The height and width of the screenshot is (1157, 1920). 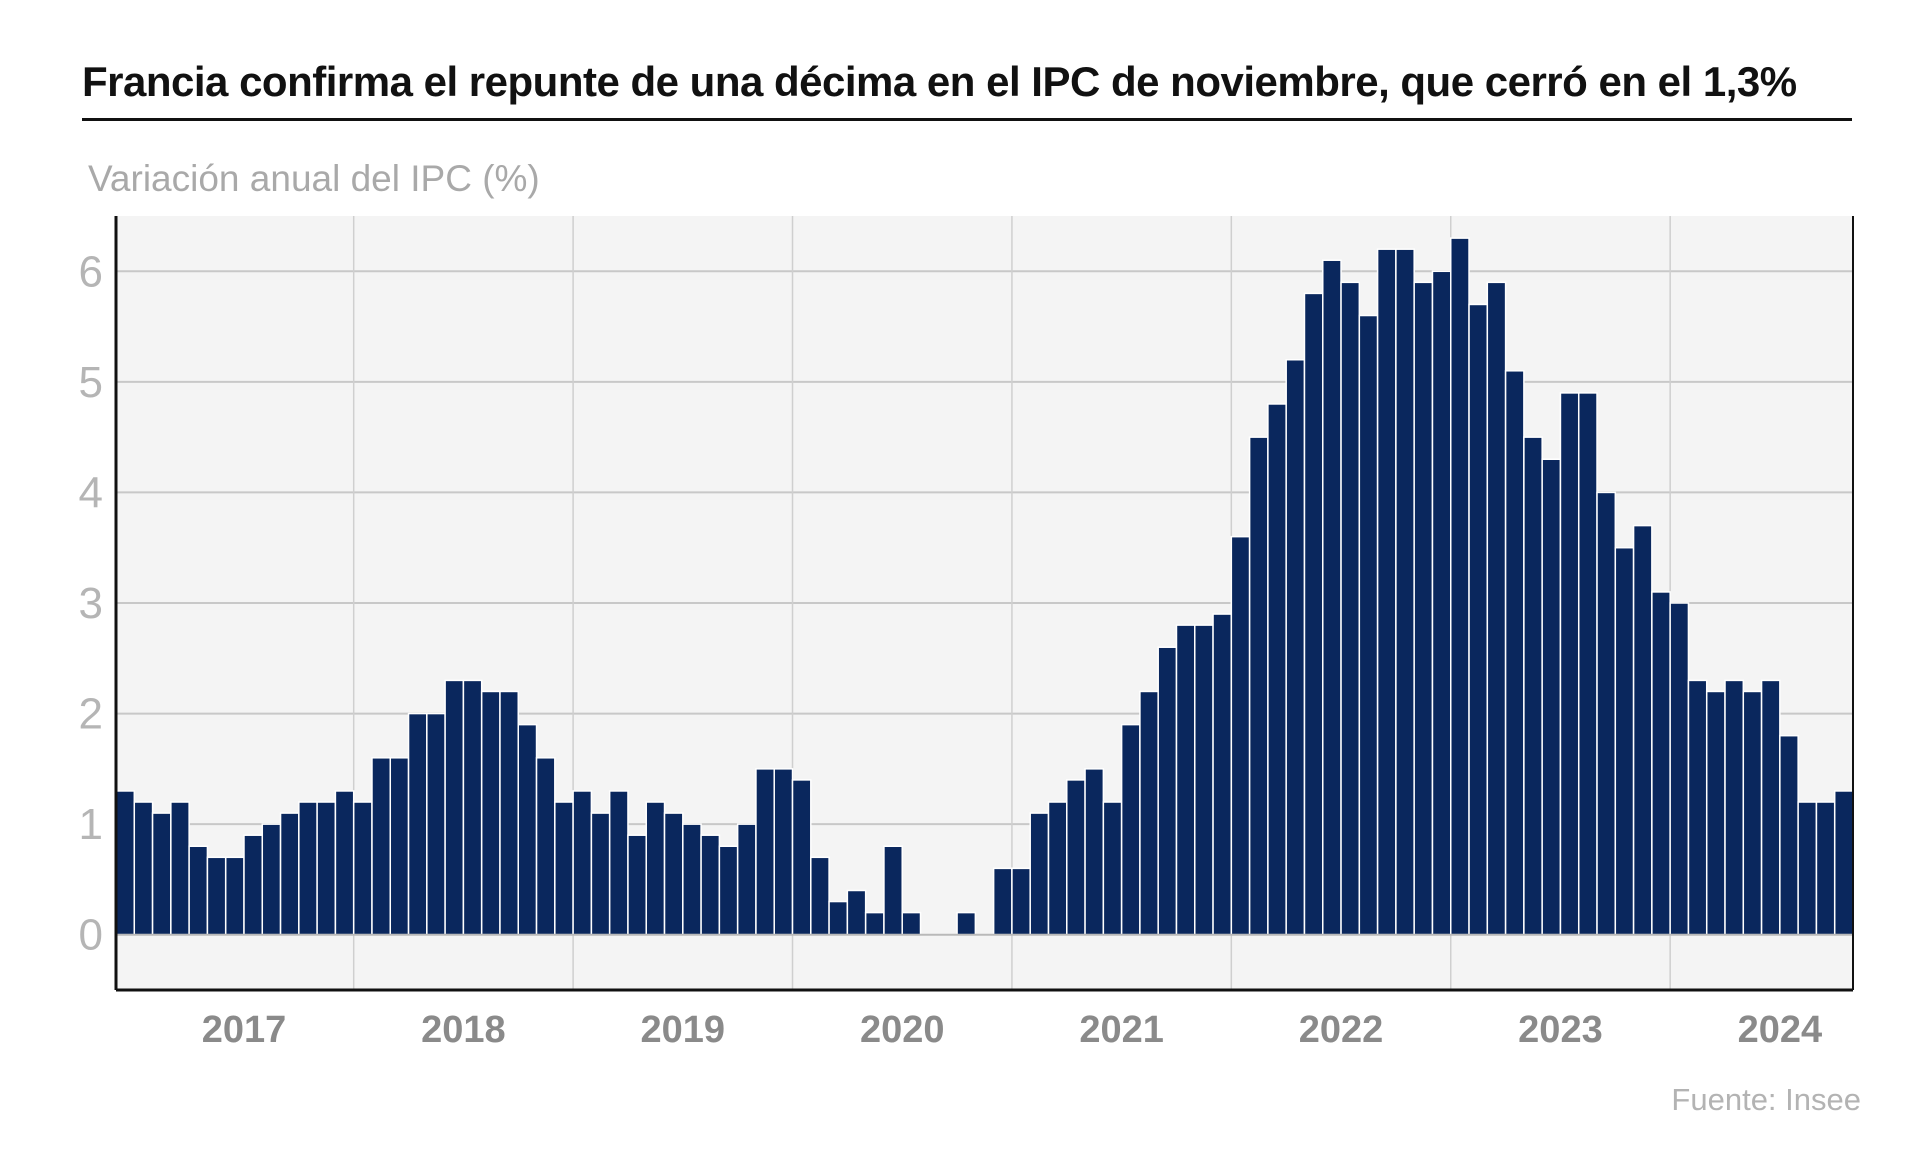 I want to click on x-tick-label: 2018, so click(x=463, y=1030).